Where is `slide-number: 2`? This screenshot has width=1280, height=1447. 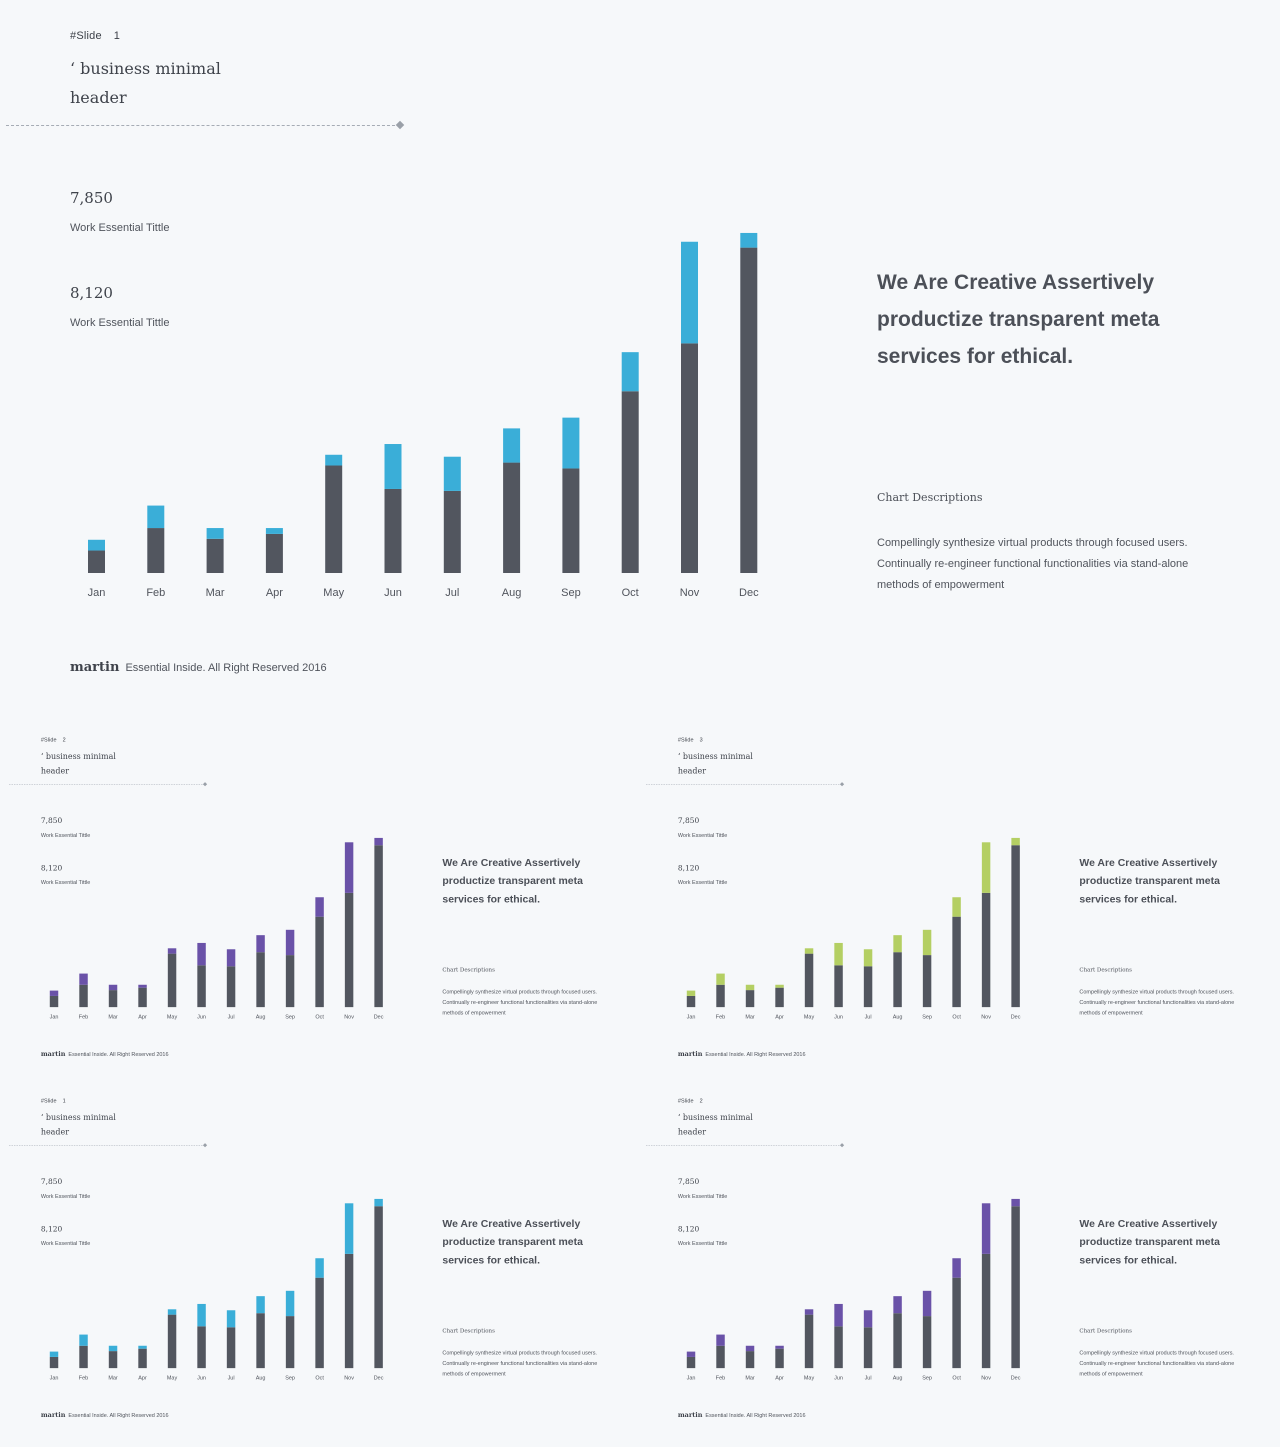
slide-number: 2 is located at coordinates (64, 739).